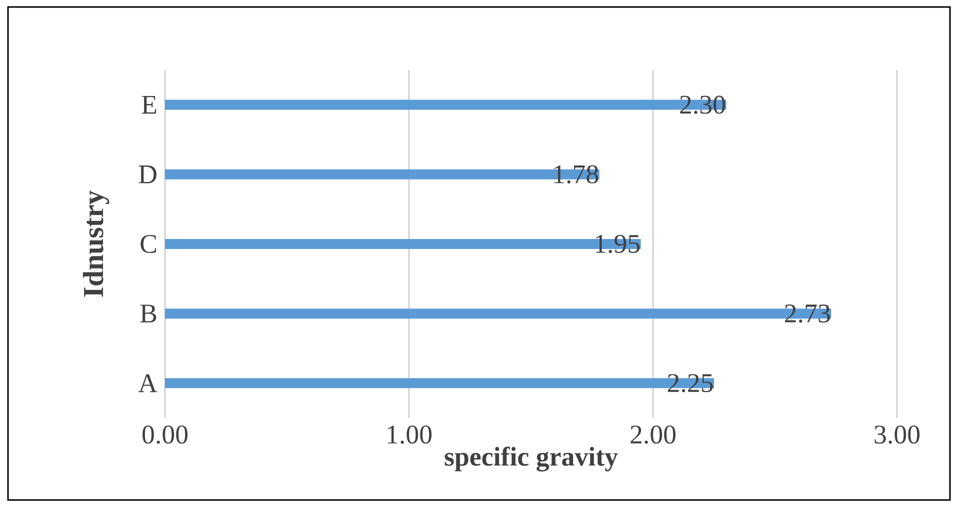 This screenshot has height=505, width=957. I want to click on y-tick-label: D, so click(147, 175).